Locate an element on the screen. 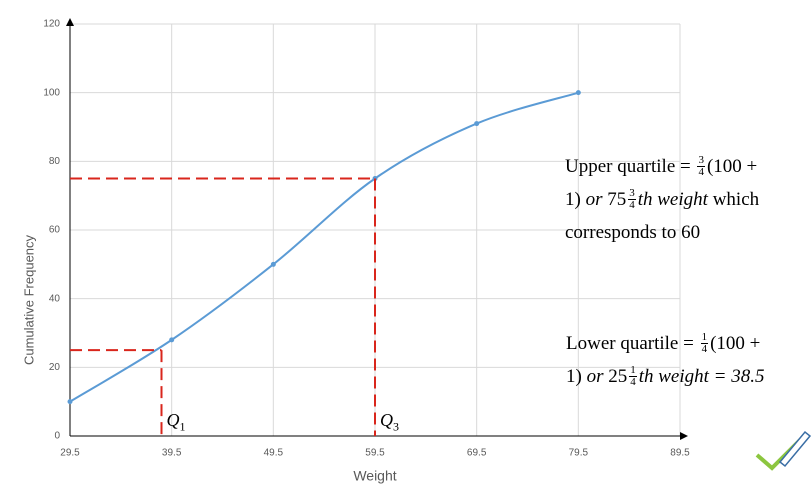 The image size is (811, 486). annotation-text: corresponds to 60 is located at coordinates (633, 232).